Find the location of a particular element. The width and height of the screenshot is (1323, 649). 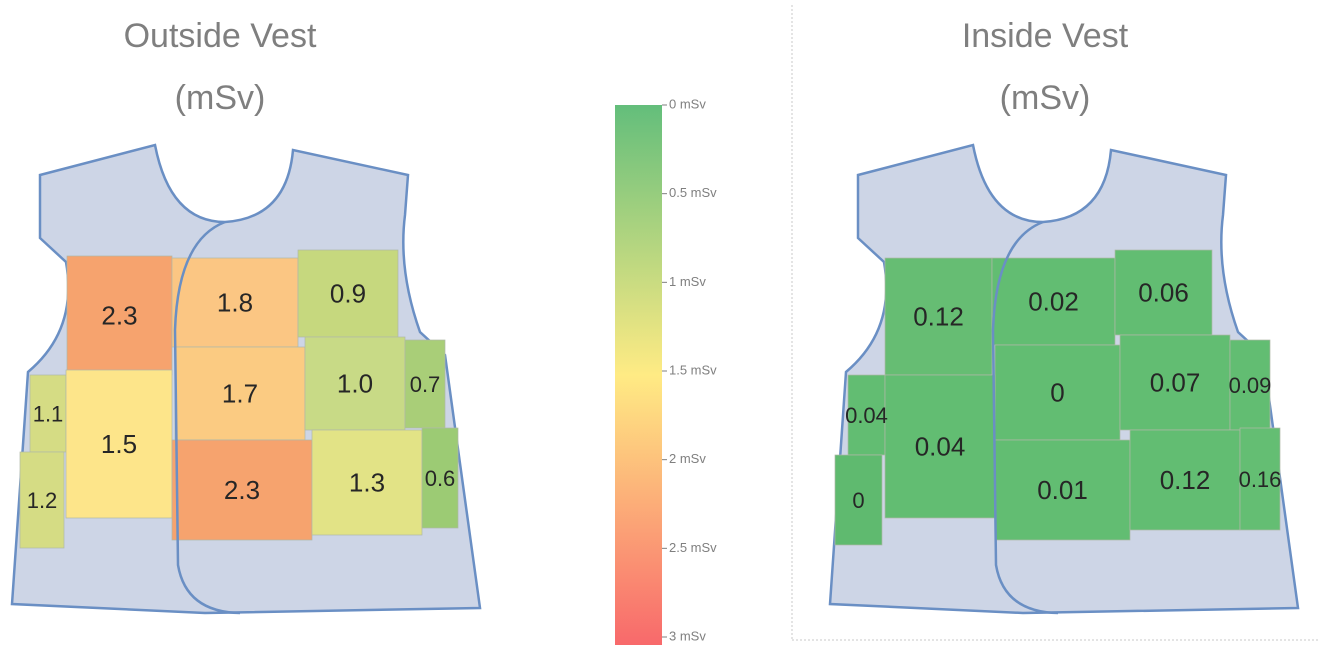

region-label: 0.07 is located at coordinates (1175, 382).